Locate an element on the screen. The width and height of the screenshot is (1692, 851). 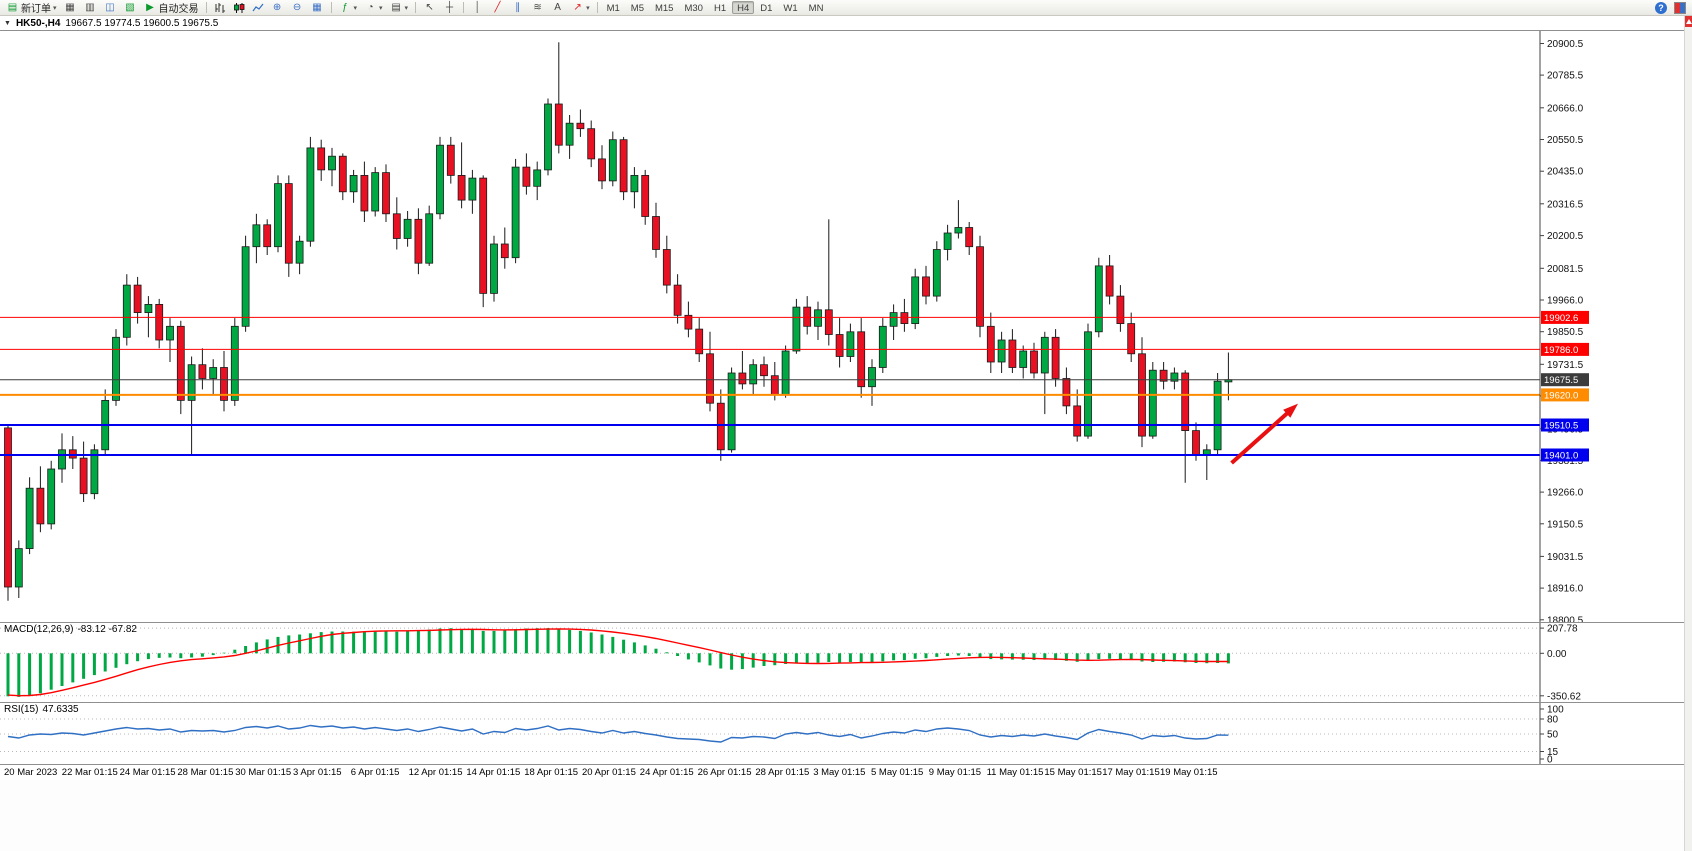
new-order-button: ▤ 新订单 ▾ is located at coordinates (31, 8).